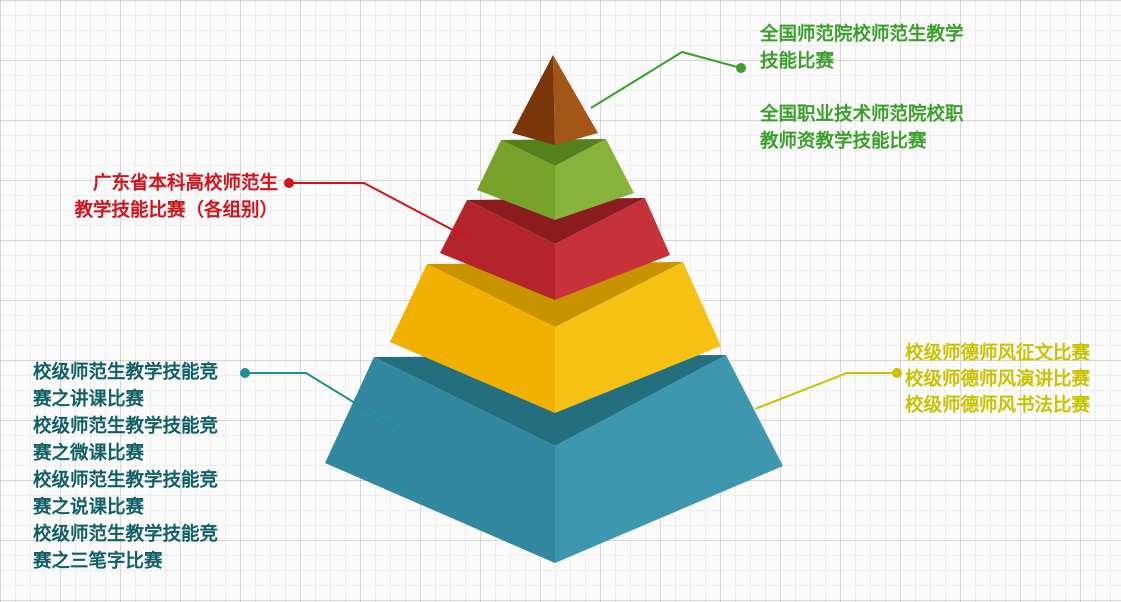 The height and width of the screenshot is (602, 1121). What do you see at coordinates (376, 208) in the screenshot?
I see `connector-provincial` at bounding box center [376, 208].